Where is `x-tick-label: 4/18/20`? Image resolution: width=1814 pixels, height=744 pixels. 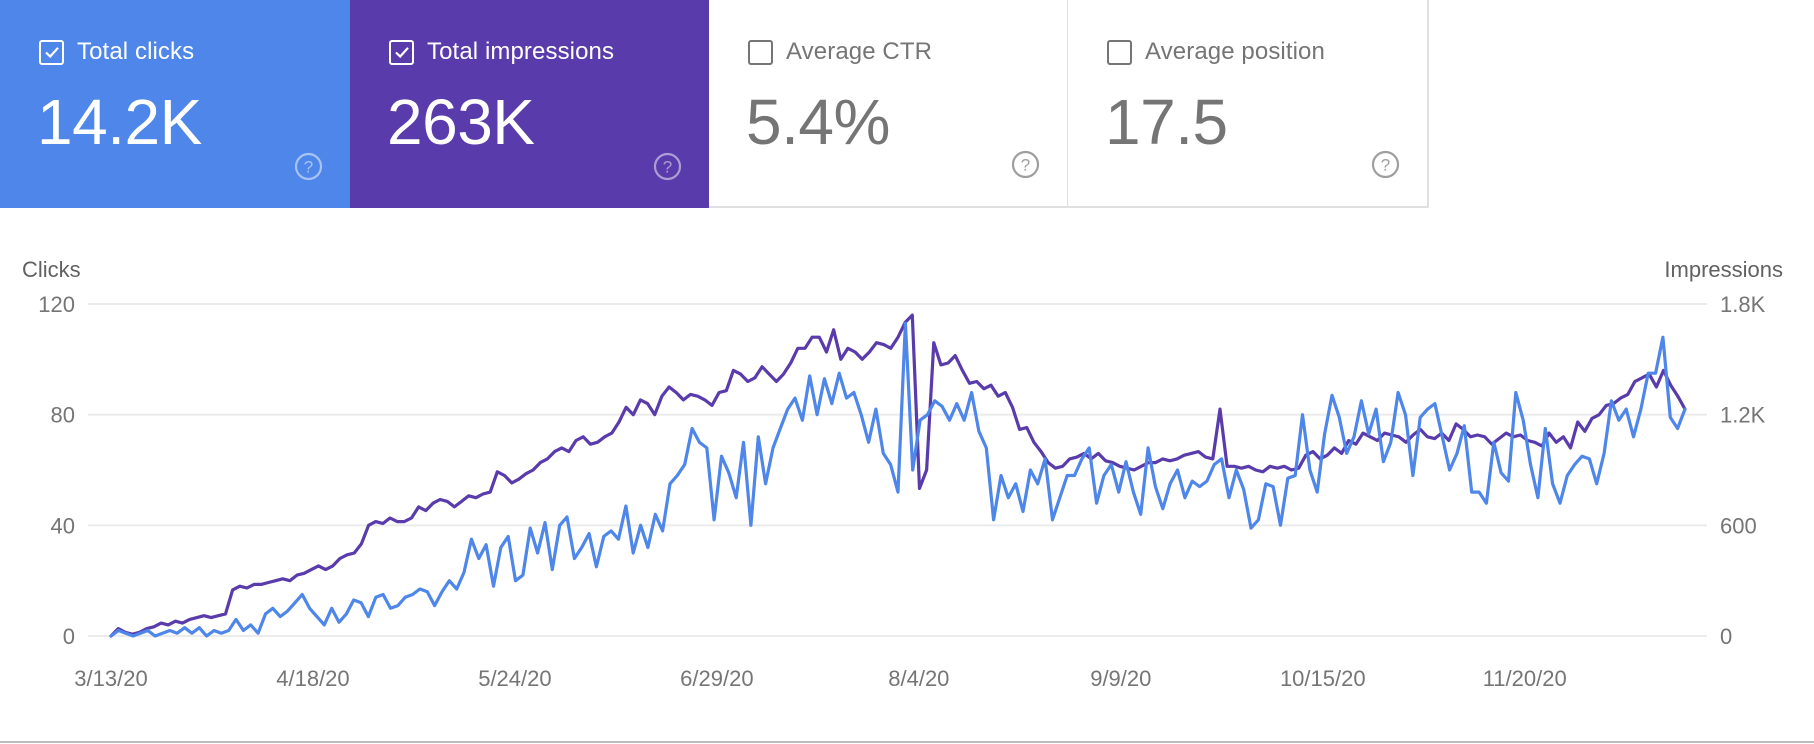 x-tick-label: 4/18/20 is located at coordinates (312, 678).